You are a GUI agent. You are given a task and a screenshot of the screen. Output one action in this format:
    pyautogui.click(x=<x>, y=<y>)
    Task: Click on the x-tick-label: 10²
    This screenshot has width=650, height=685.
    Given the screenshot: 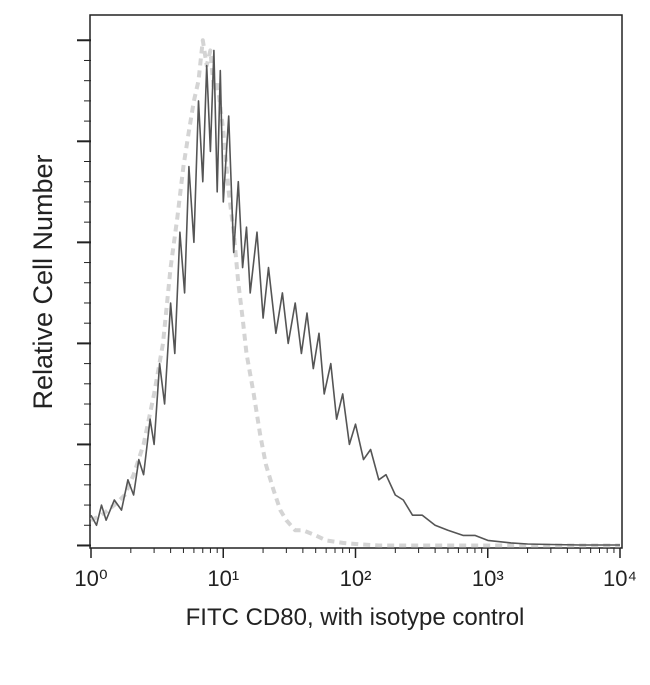 What is the action you would take?
    pyautogui.click(x=356, y=578)
    